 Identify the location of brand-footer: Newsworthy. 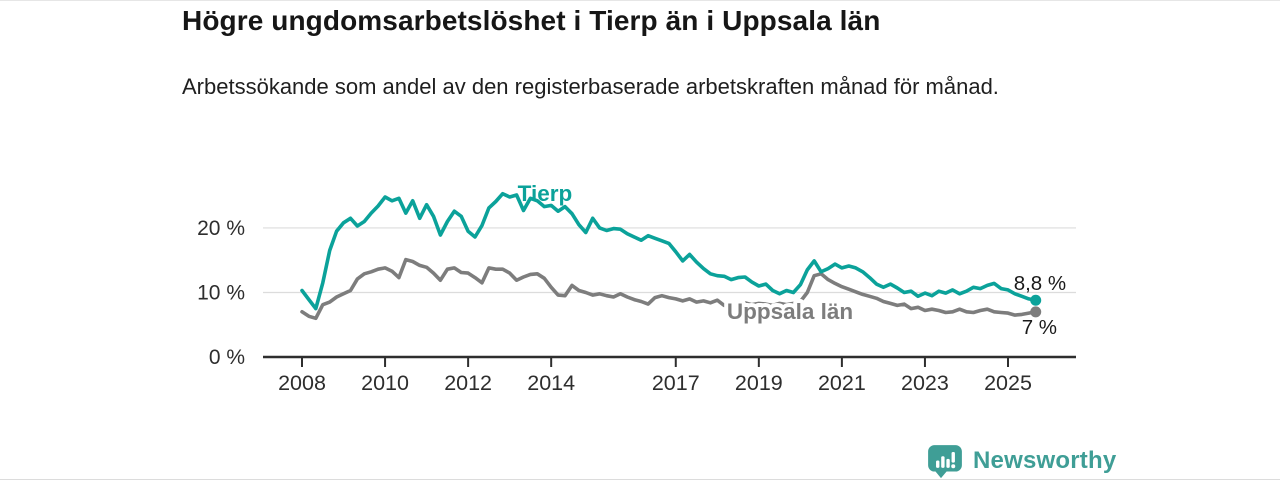
(1021, 460).